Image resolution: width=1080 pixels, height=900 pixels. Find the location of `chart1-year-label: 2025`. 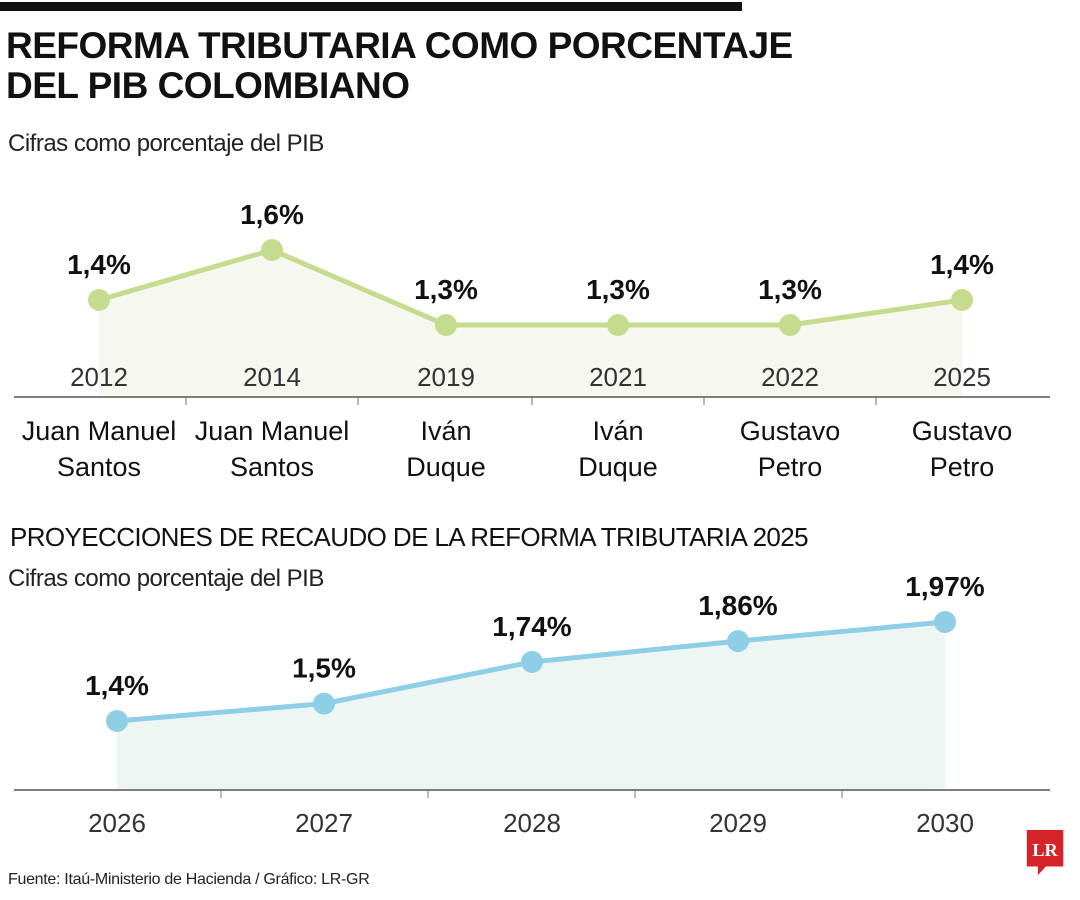

chart1-year-label: 2025 is located at coordinates (962, 377).